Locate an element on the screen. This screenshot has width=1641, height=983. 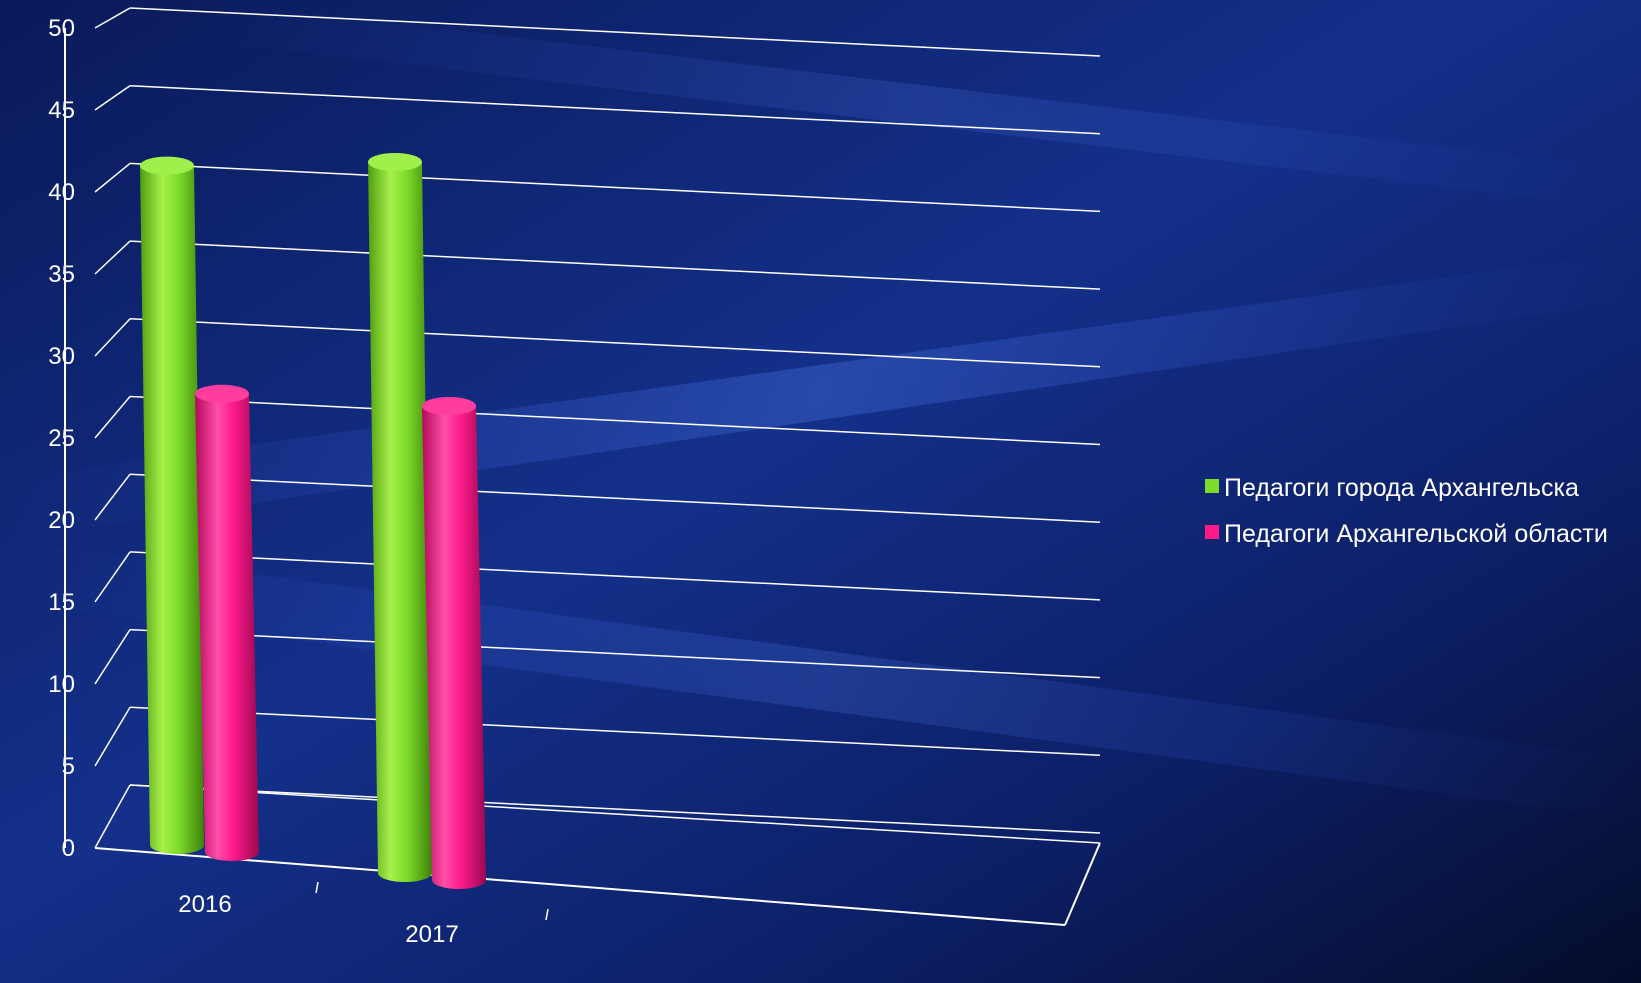
legend-item-region: Педагоги Архангельской области is located at coordinates (1406, 534).